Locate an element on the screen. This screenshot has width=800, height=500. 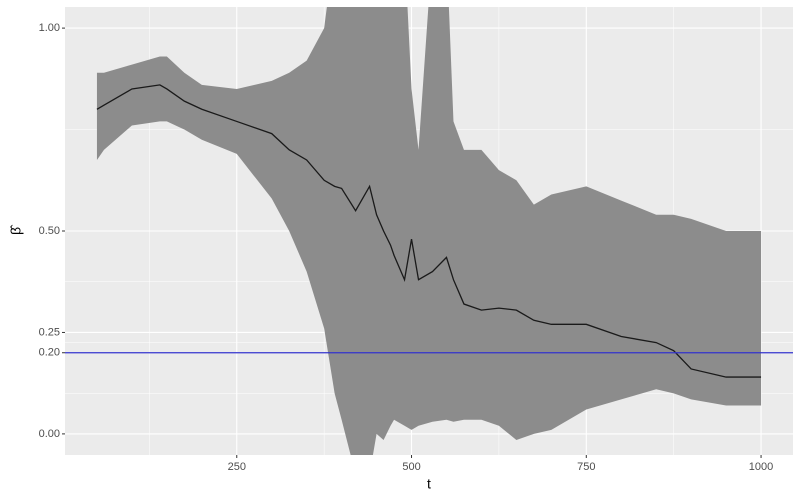
x-tick-label: 250 is located at coordinates (237, 467).